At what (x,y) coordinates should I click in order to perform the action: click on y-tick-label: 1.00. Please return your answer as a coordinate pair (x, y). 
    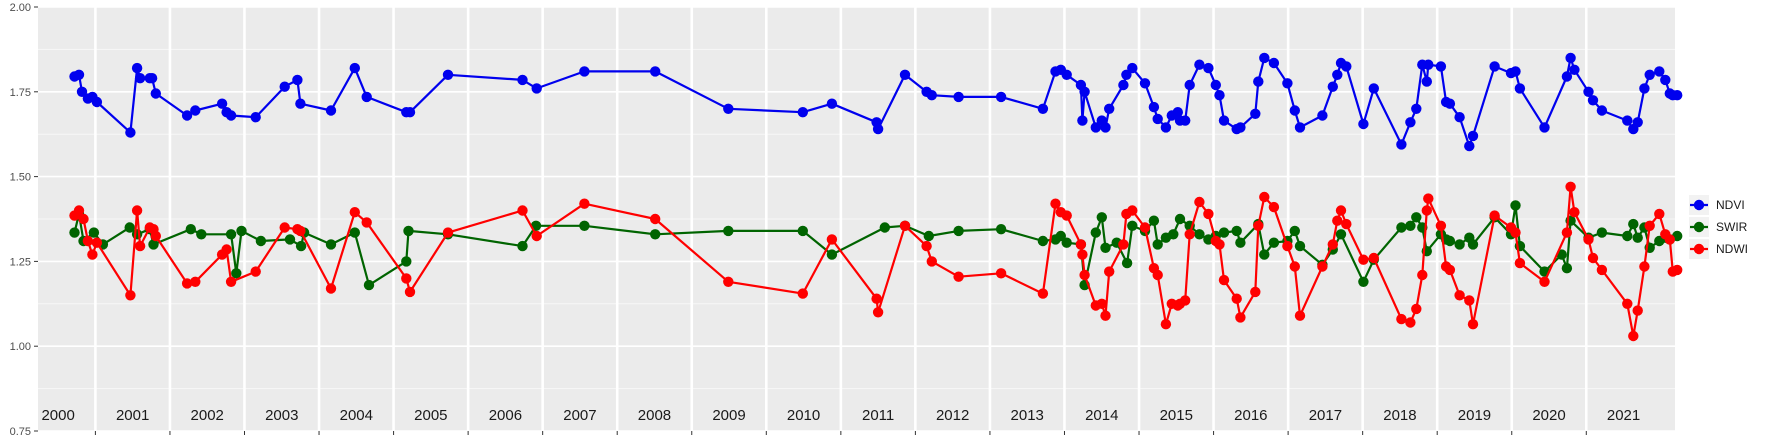
    Looking at the image, I should click on (20, 347).